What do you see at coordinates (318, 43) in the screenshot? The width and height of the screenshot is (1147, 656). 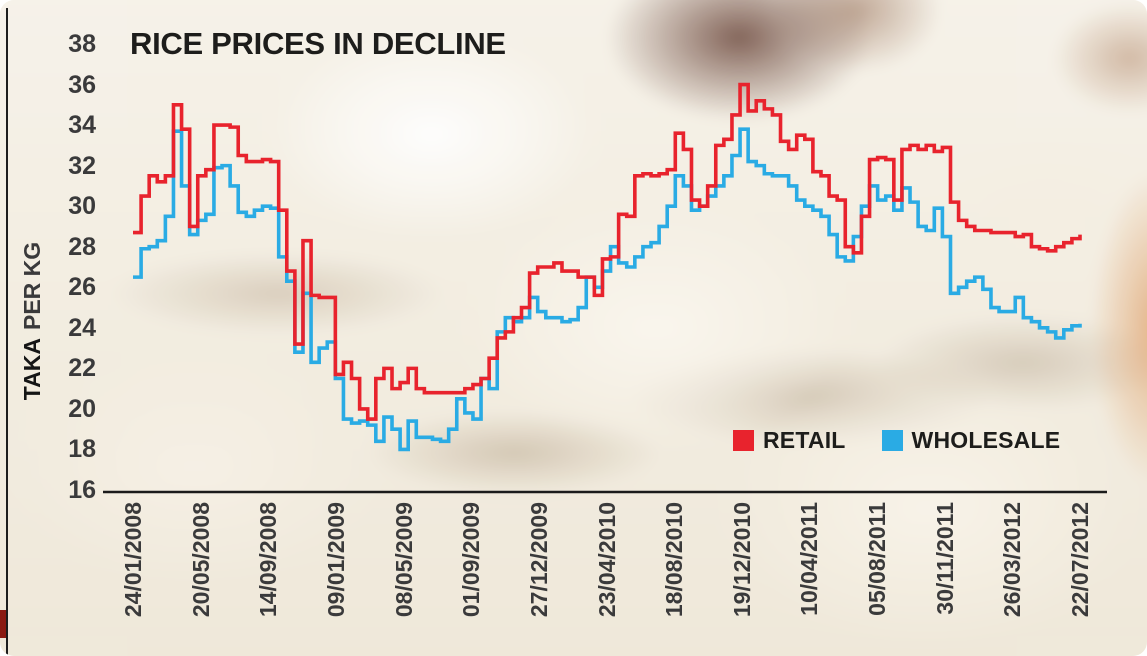 I see `chart-title: RICE PRICES IN DECLINE` at bounding box center [318, 43].